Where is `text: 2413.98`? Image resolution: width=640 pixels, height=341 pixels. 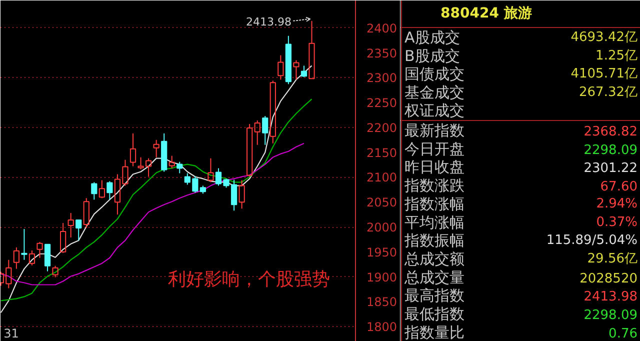 text: 2413.98 is located at coordinates (611, 297).